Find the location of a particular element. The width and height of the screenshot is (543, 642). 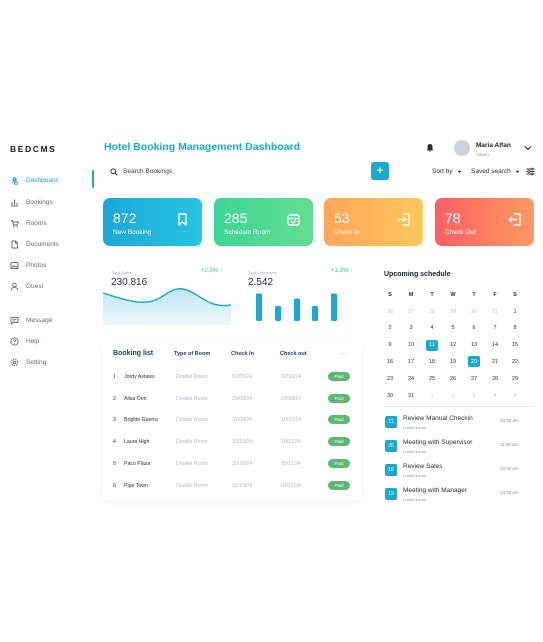

gear-icon is located at coordinates (14, 362).